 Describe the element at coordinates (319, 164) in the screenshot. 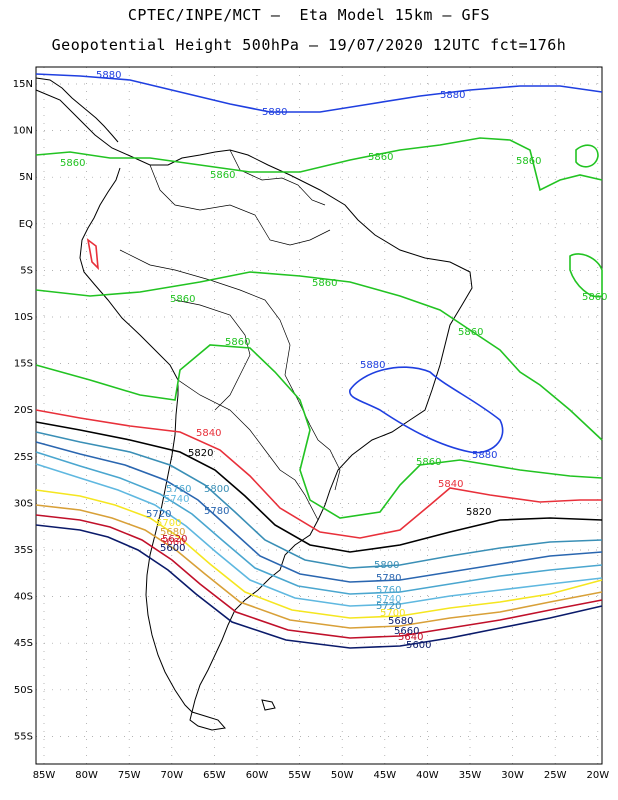

I see `contour-5860-north` at that location.